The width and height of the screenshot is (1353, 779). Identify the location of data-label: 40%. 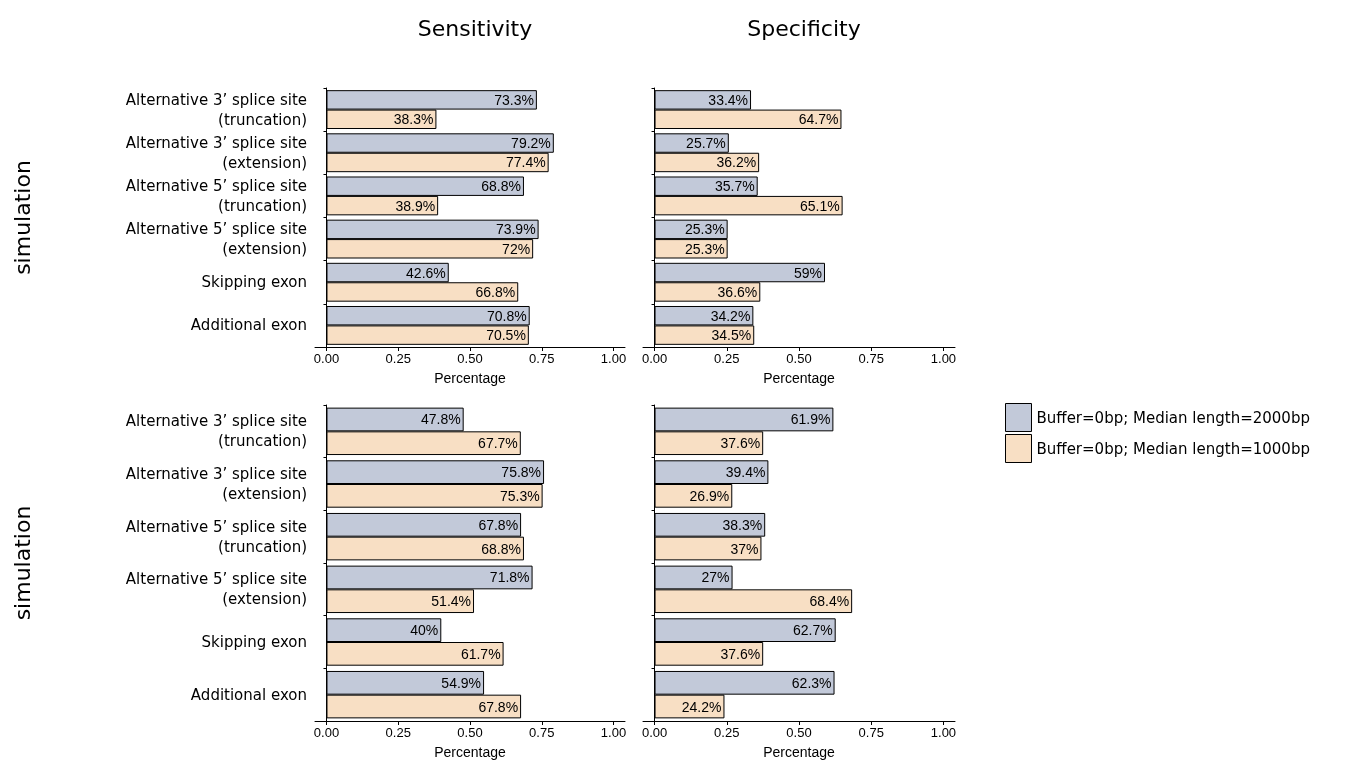
(424, 630).